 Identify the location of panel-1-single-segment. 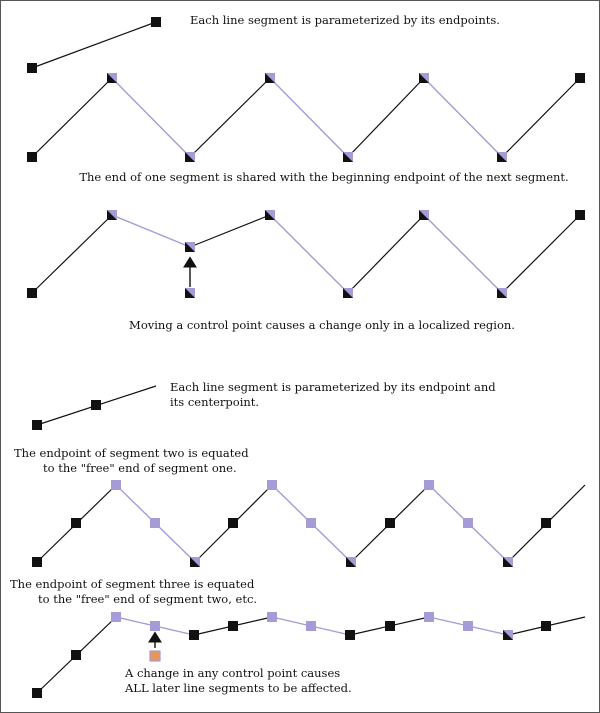
(94, 45).